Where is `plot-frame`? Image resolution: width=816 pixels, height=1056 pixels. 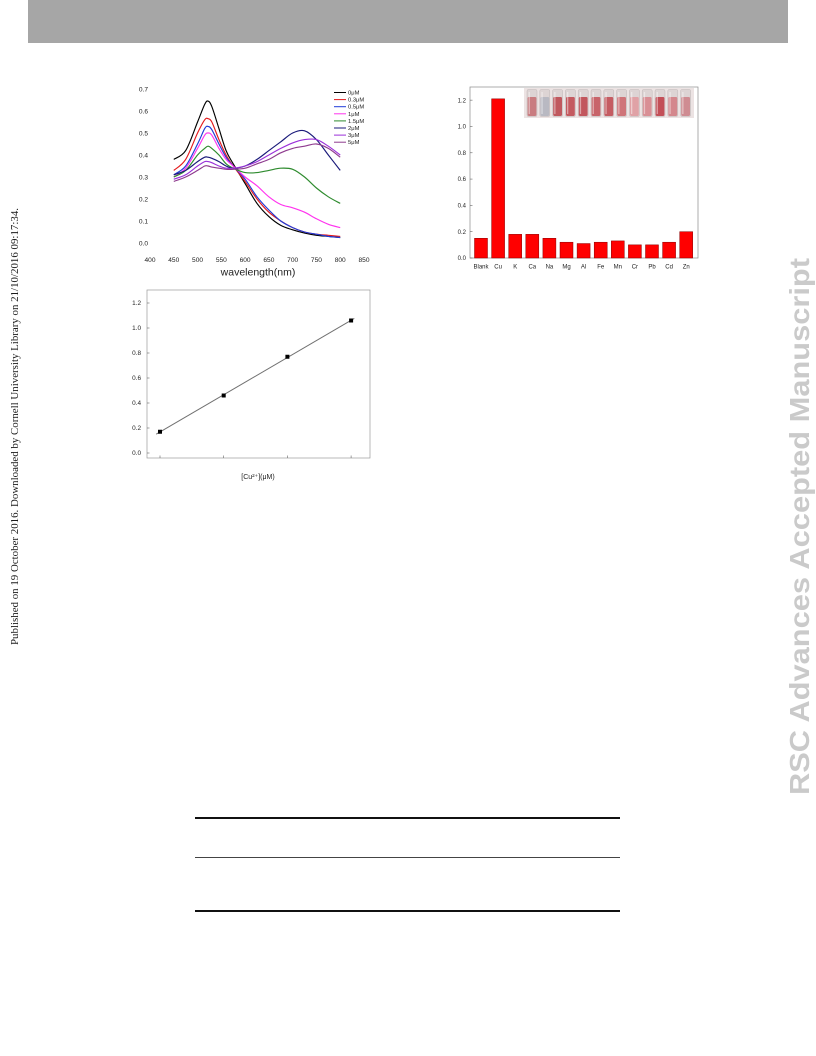
plot-frame is located at coordinates (258, 374).